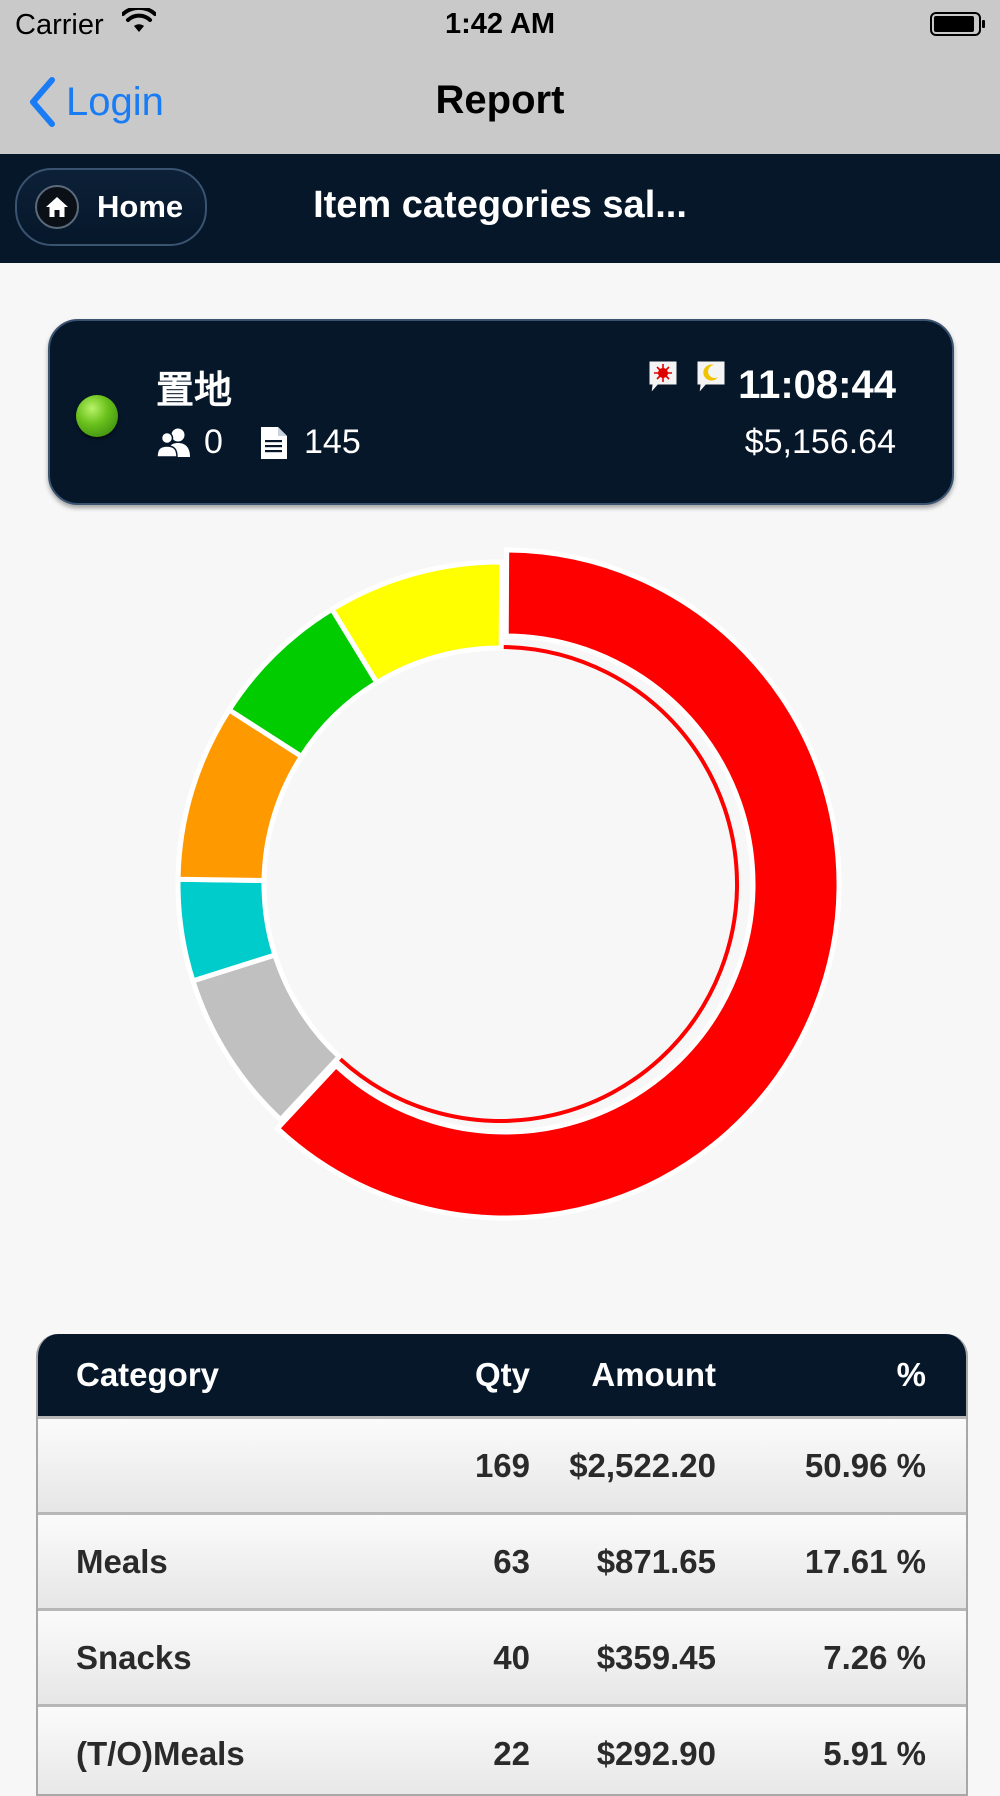  Describe the element at coordinates (134, 1657) in the screenshot. I see `row-category: Snacks` at that location.